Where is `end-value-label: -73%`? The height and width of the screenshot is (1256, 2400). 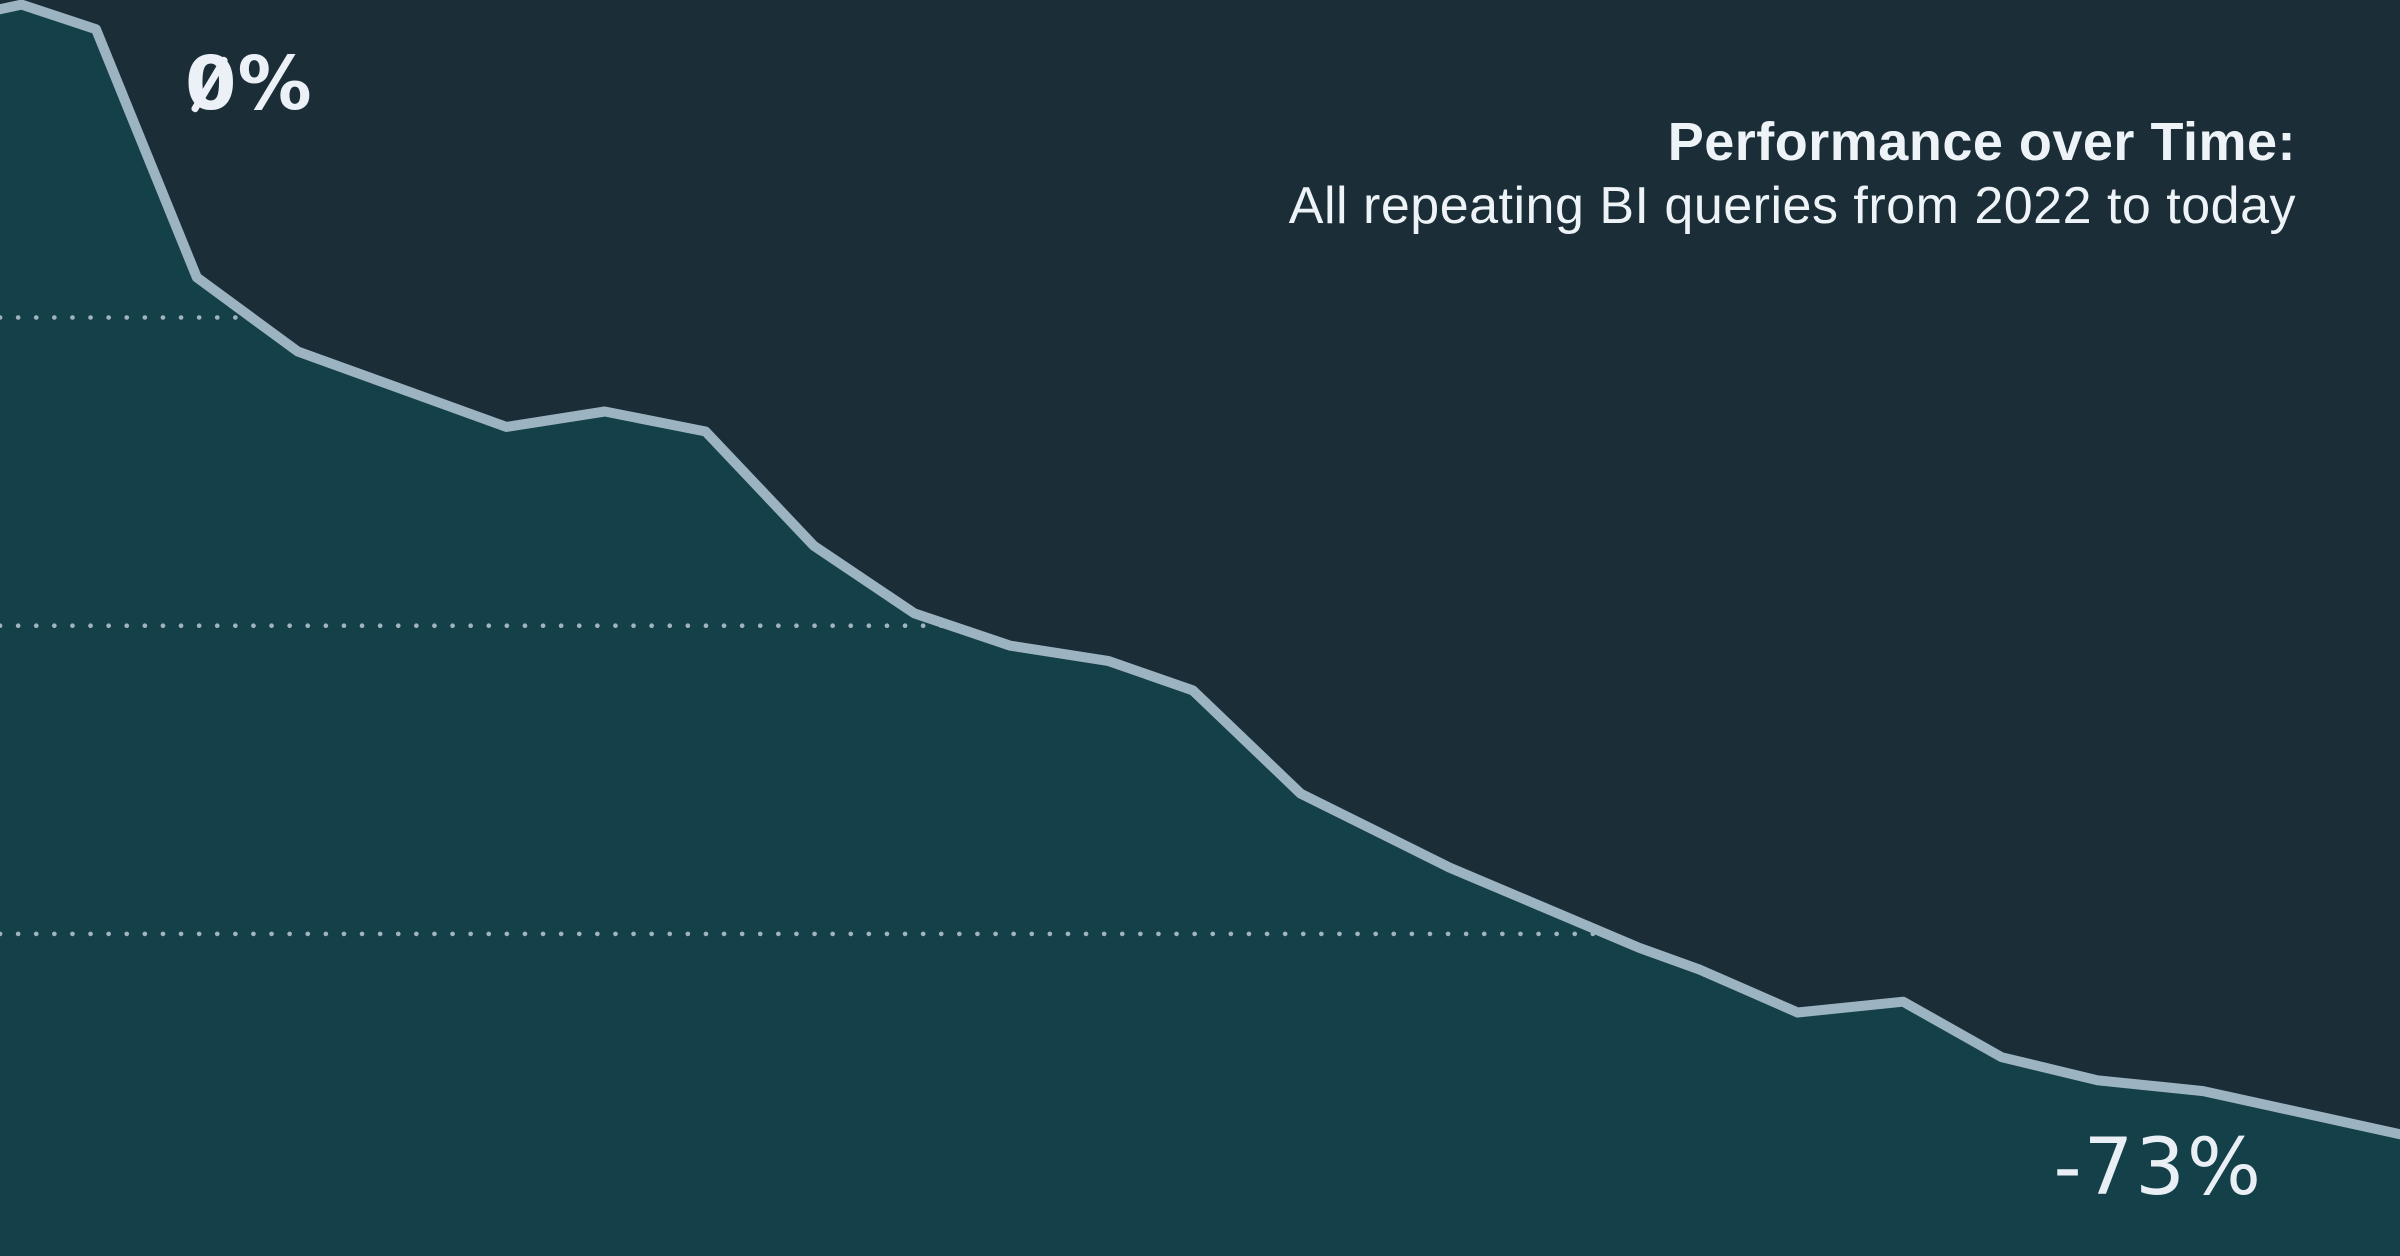
end-value-label: -73% is located at coordinates (2158, 1168).